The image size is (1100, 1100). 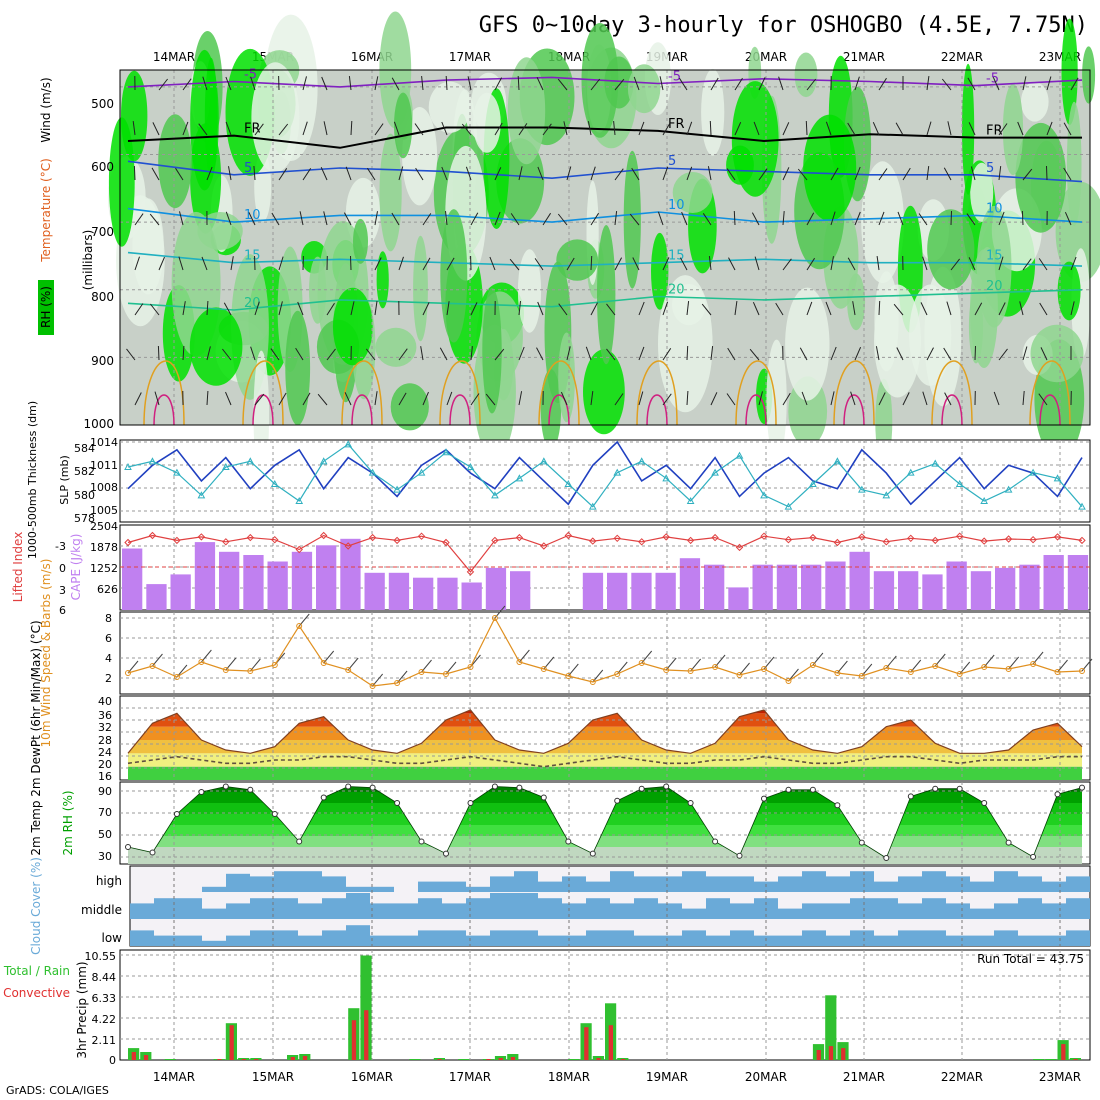 I want to click on precip-tick: 6.33, so click(x=104, y=998).